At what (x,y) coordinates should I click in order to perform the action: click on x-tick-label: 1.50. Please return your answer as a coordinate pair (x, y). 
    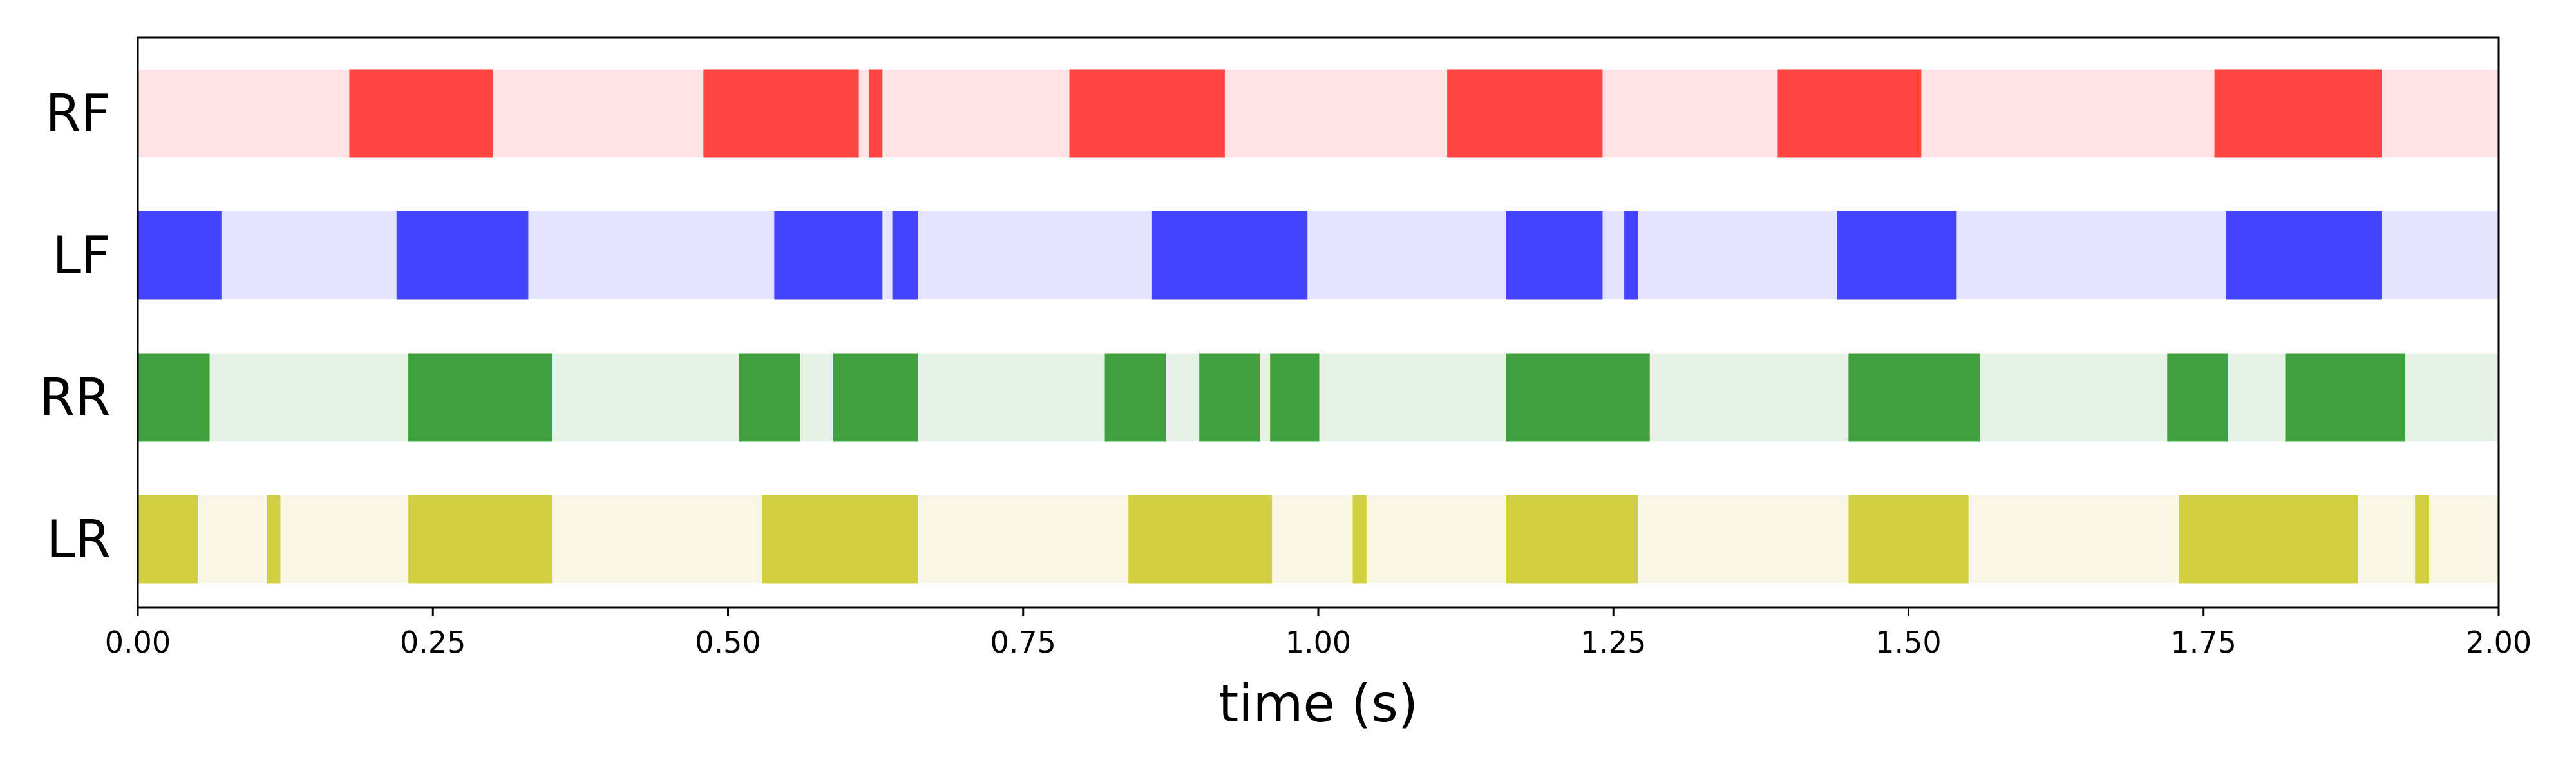
    Looking at the image, I should click on (1908, 642).